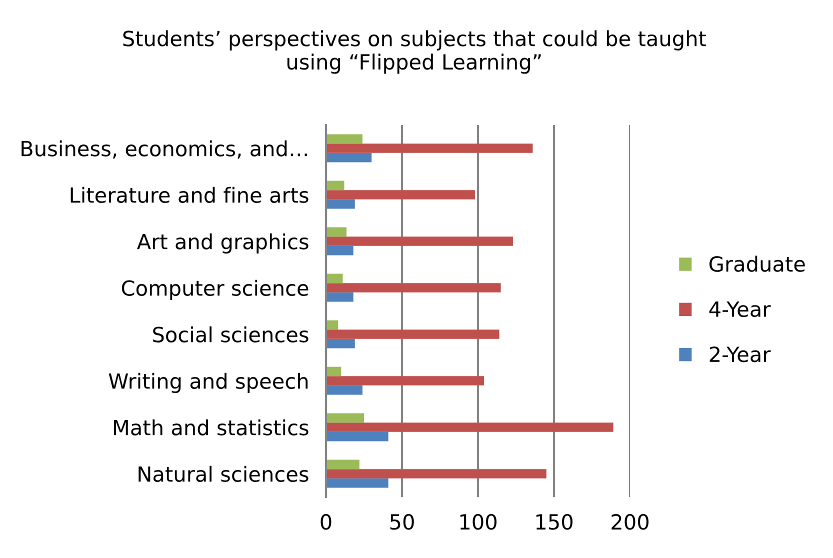  What do you see at coordinates (222, 243) in the screenshot?
I see `y-tick-label: Art and graphics` at bounding box center [222, 243].